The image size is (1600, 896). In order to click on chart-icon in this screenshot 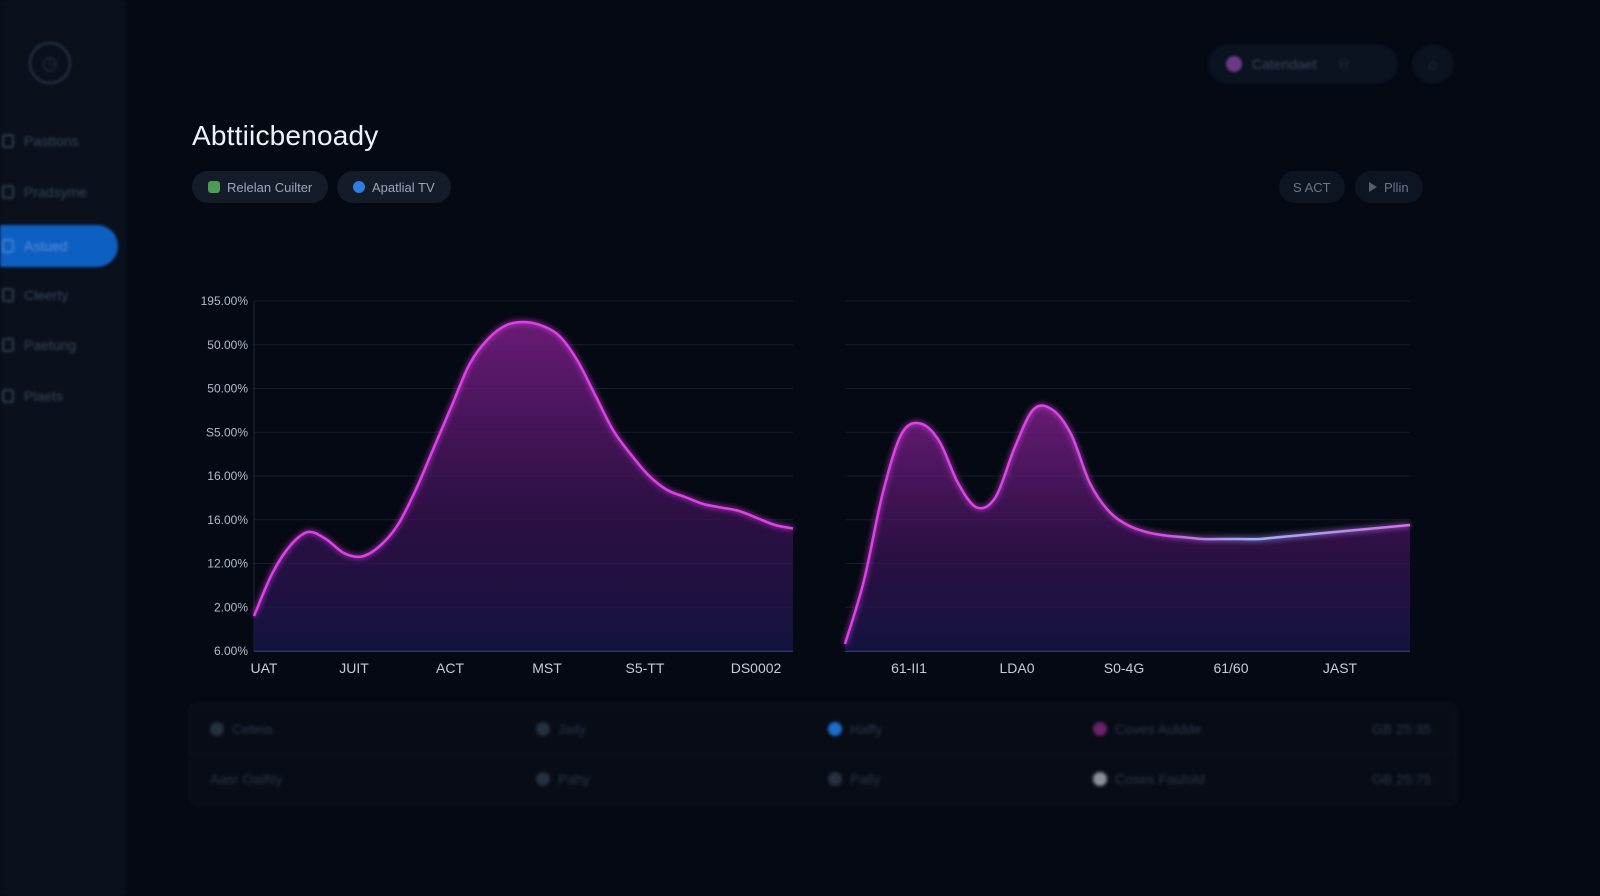, I will do `click(8, 192)`.